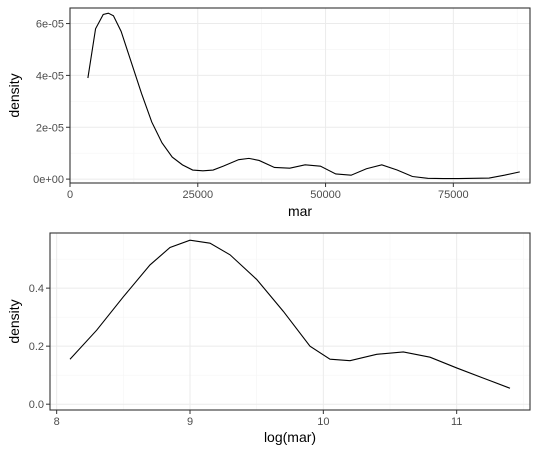 The height and width of the screenshot is (450, 545). Describe the element at coordinates (453, 195) in the screenshot. I see `x-tick-label: 75000` at that location.